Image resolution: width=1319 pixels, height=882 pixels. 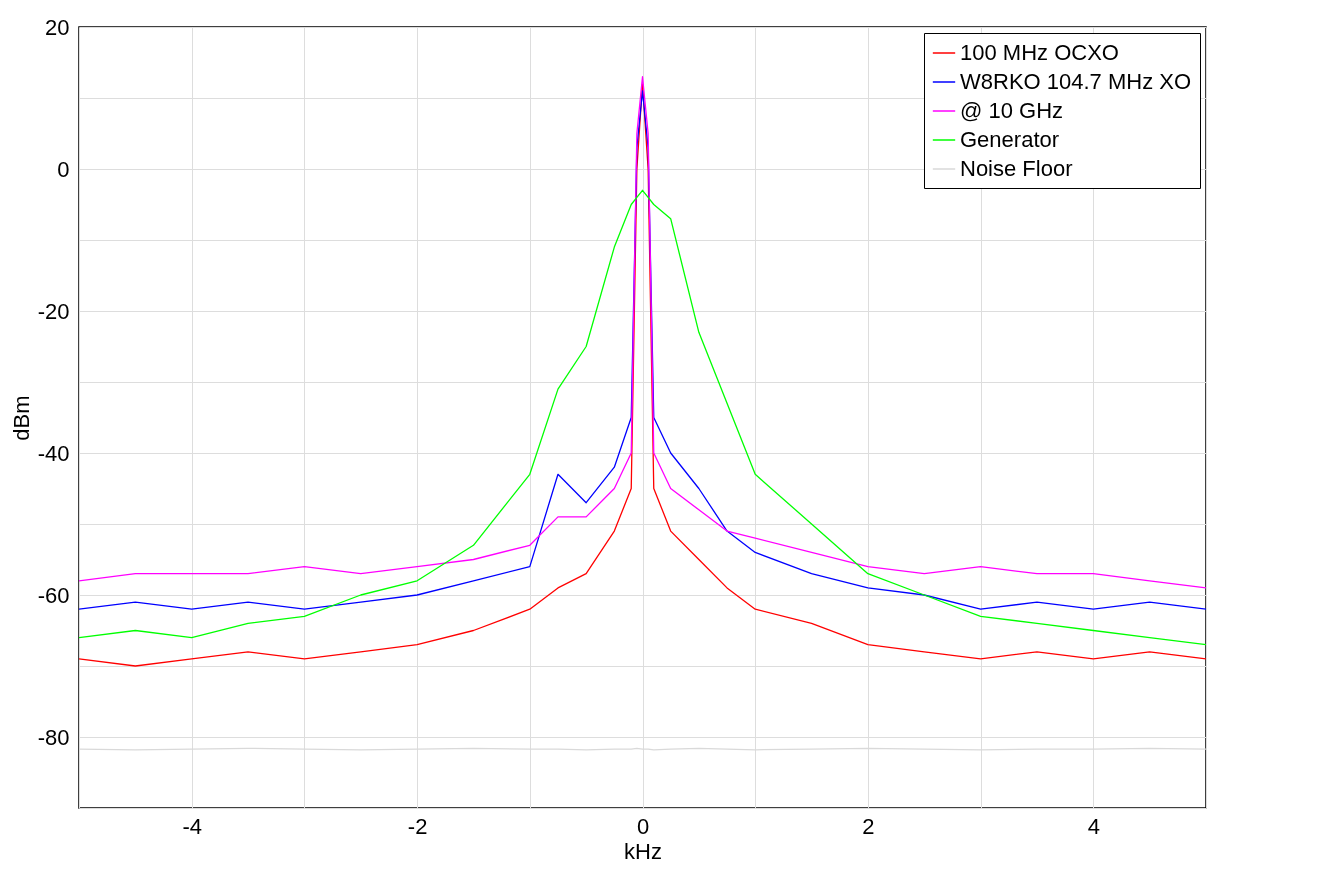 I want to click on y-tick-label: -80, so click(x=53, y=737).